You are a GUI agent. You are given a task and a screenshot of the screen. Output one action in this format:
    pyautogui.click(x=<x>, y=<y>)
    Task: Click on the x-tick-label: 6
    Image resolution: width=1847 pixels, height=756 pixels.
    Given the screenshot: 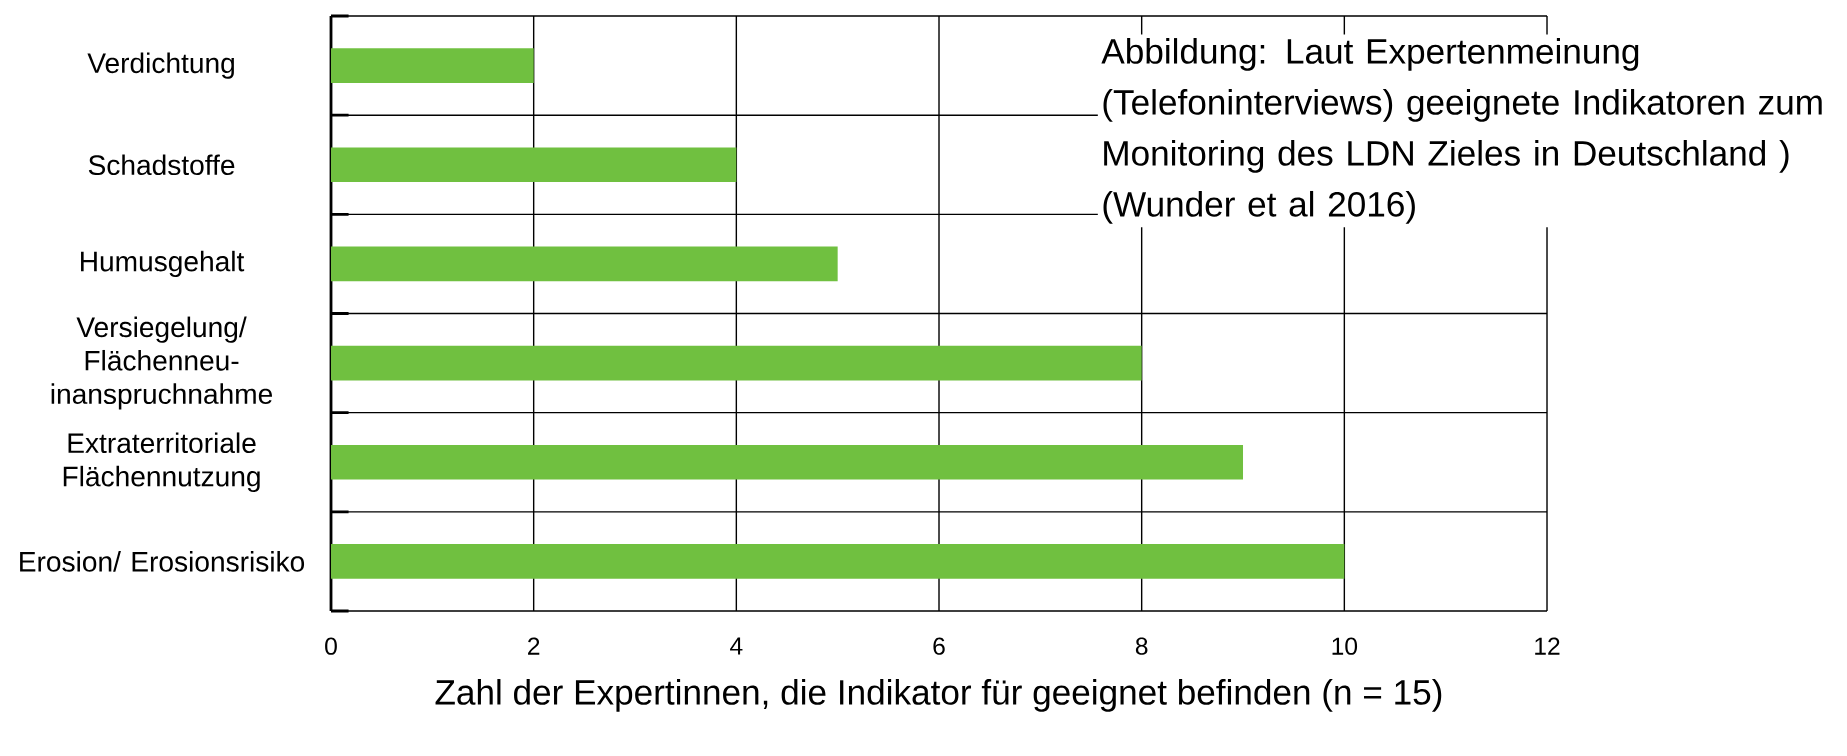 What is the action you would take?
    pyautogui.click(x=939, y=646)
    